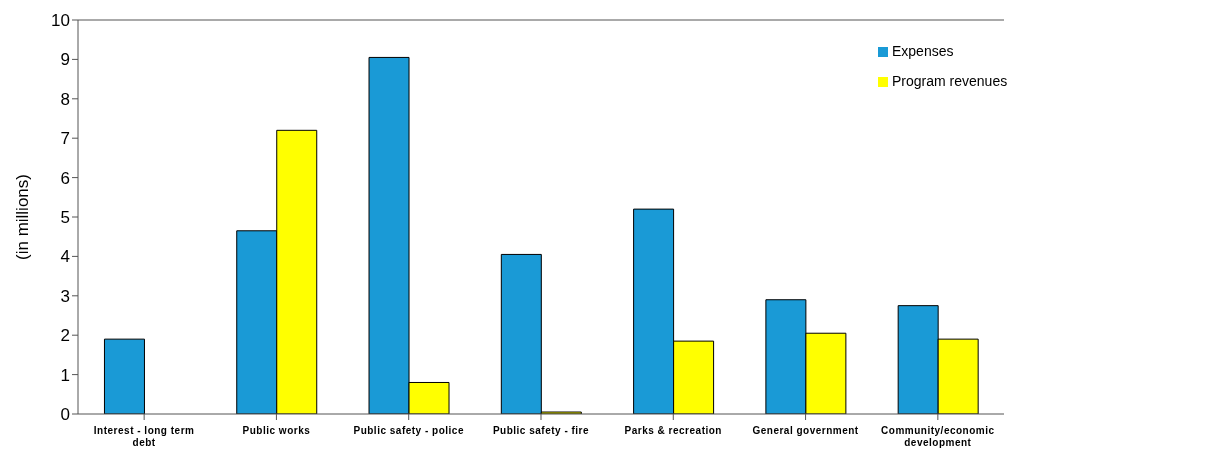  What do you see at coordinates (65, 257) in the screenshot?
I see `y-tick-label: 4` at bounding box center [65, 257].